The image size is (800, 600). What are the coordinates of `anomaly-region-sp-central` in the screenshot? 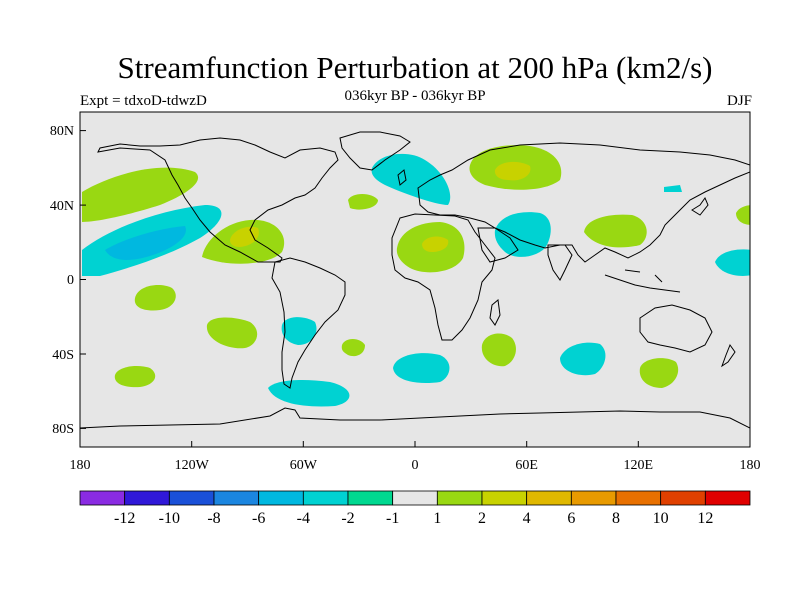 It's located at (155, 298).